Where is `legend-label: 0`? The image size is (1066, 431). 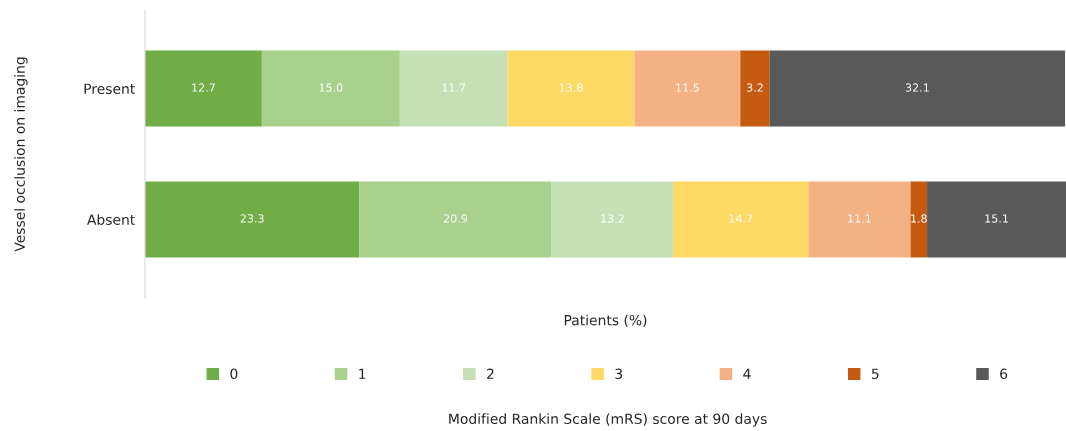 legend-label: 0 is located at coordinates (234, 374).